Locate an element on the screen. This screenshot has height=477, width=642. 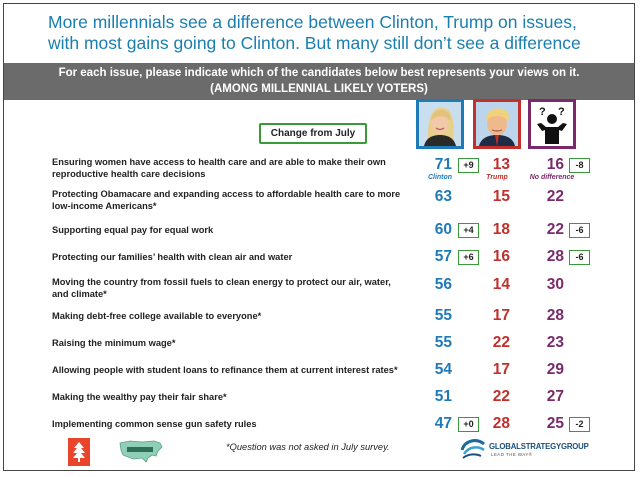
no-difference-value: 30 is located at coordinates (555, 284).